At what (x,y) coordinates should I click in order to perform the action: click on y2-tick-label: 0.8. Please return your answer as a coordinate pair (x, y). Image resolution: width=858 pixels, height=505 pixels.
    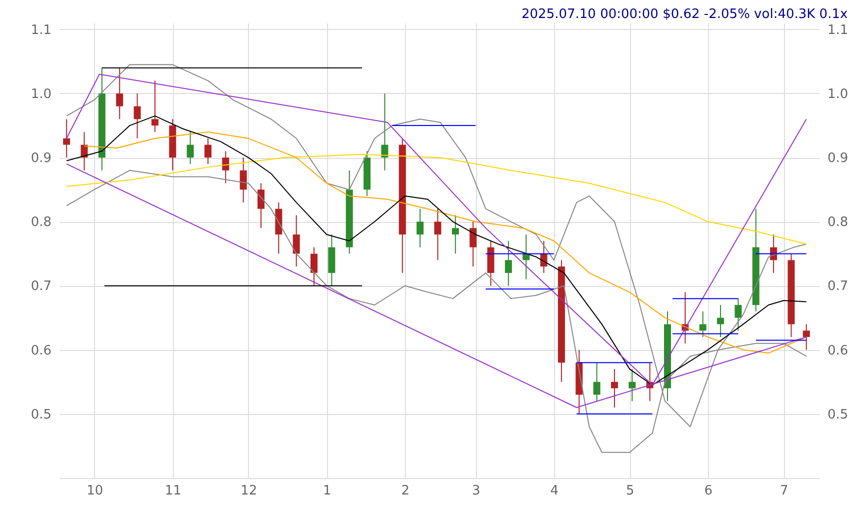
    Looking at the image, I should click on (838, 222).